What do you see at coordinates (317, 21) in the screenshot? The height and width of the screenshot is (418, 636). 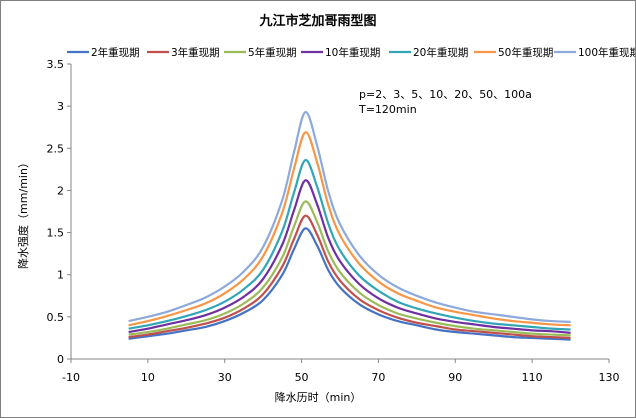 I see `chart-title: 九江市芝加哥雨型图` at bounding box center [317, 21].